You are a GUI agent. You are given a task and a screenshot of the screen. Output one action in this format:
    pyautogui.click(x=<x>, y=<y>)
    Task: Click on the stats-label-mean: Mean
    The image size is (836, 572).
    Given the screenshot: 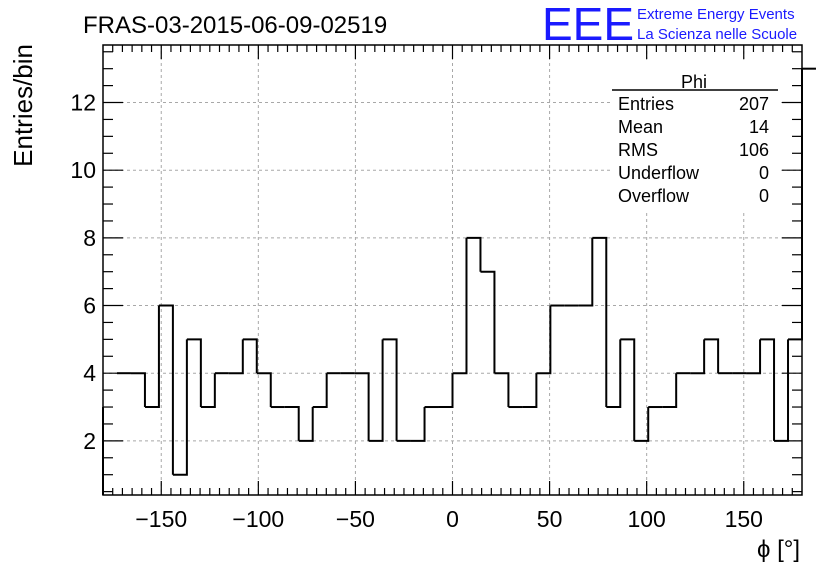 What is the action you would take?
    pyautogui.click(x=640, y=127)
    